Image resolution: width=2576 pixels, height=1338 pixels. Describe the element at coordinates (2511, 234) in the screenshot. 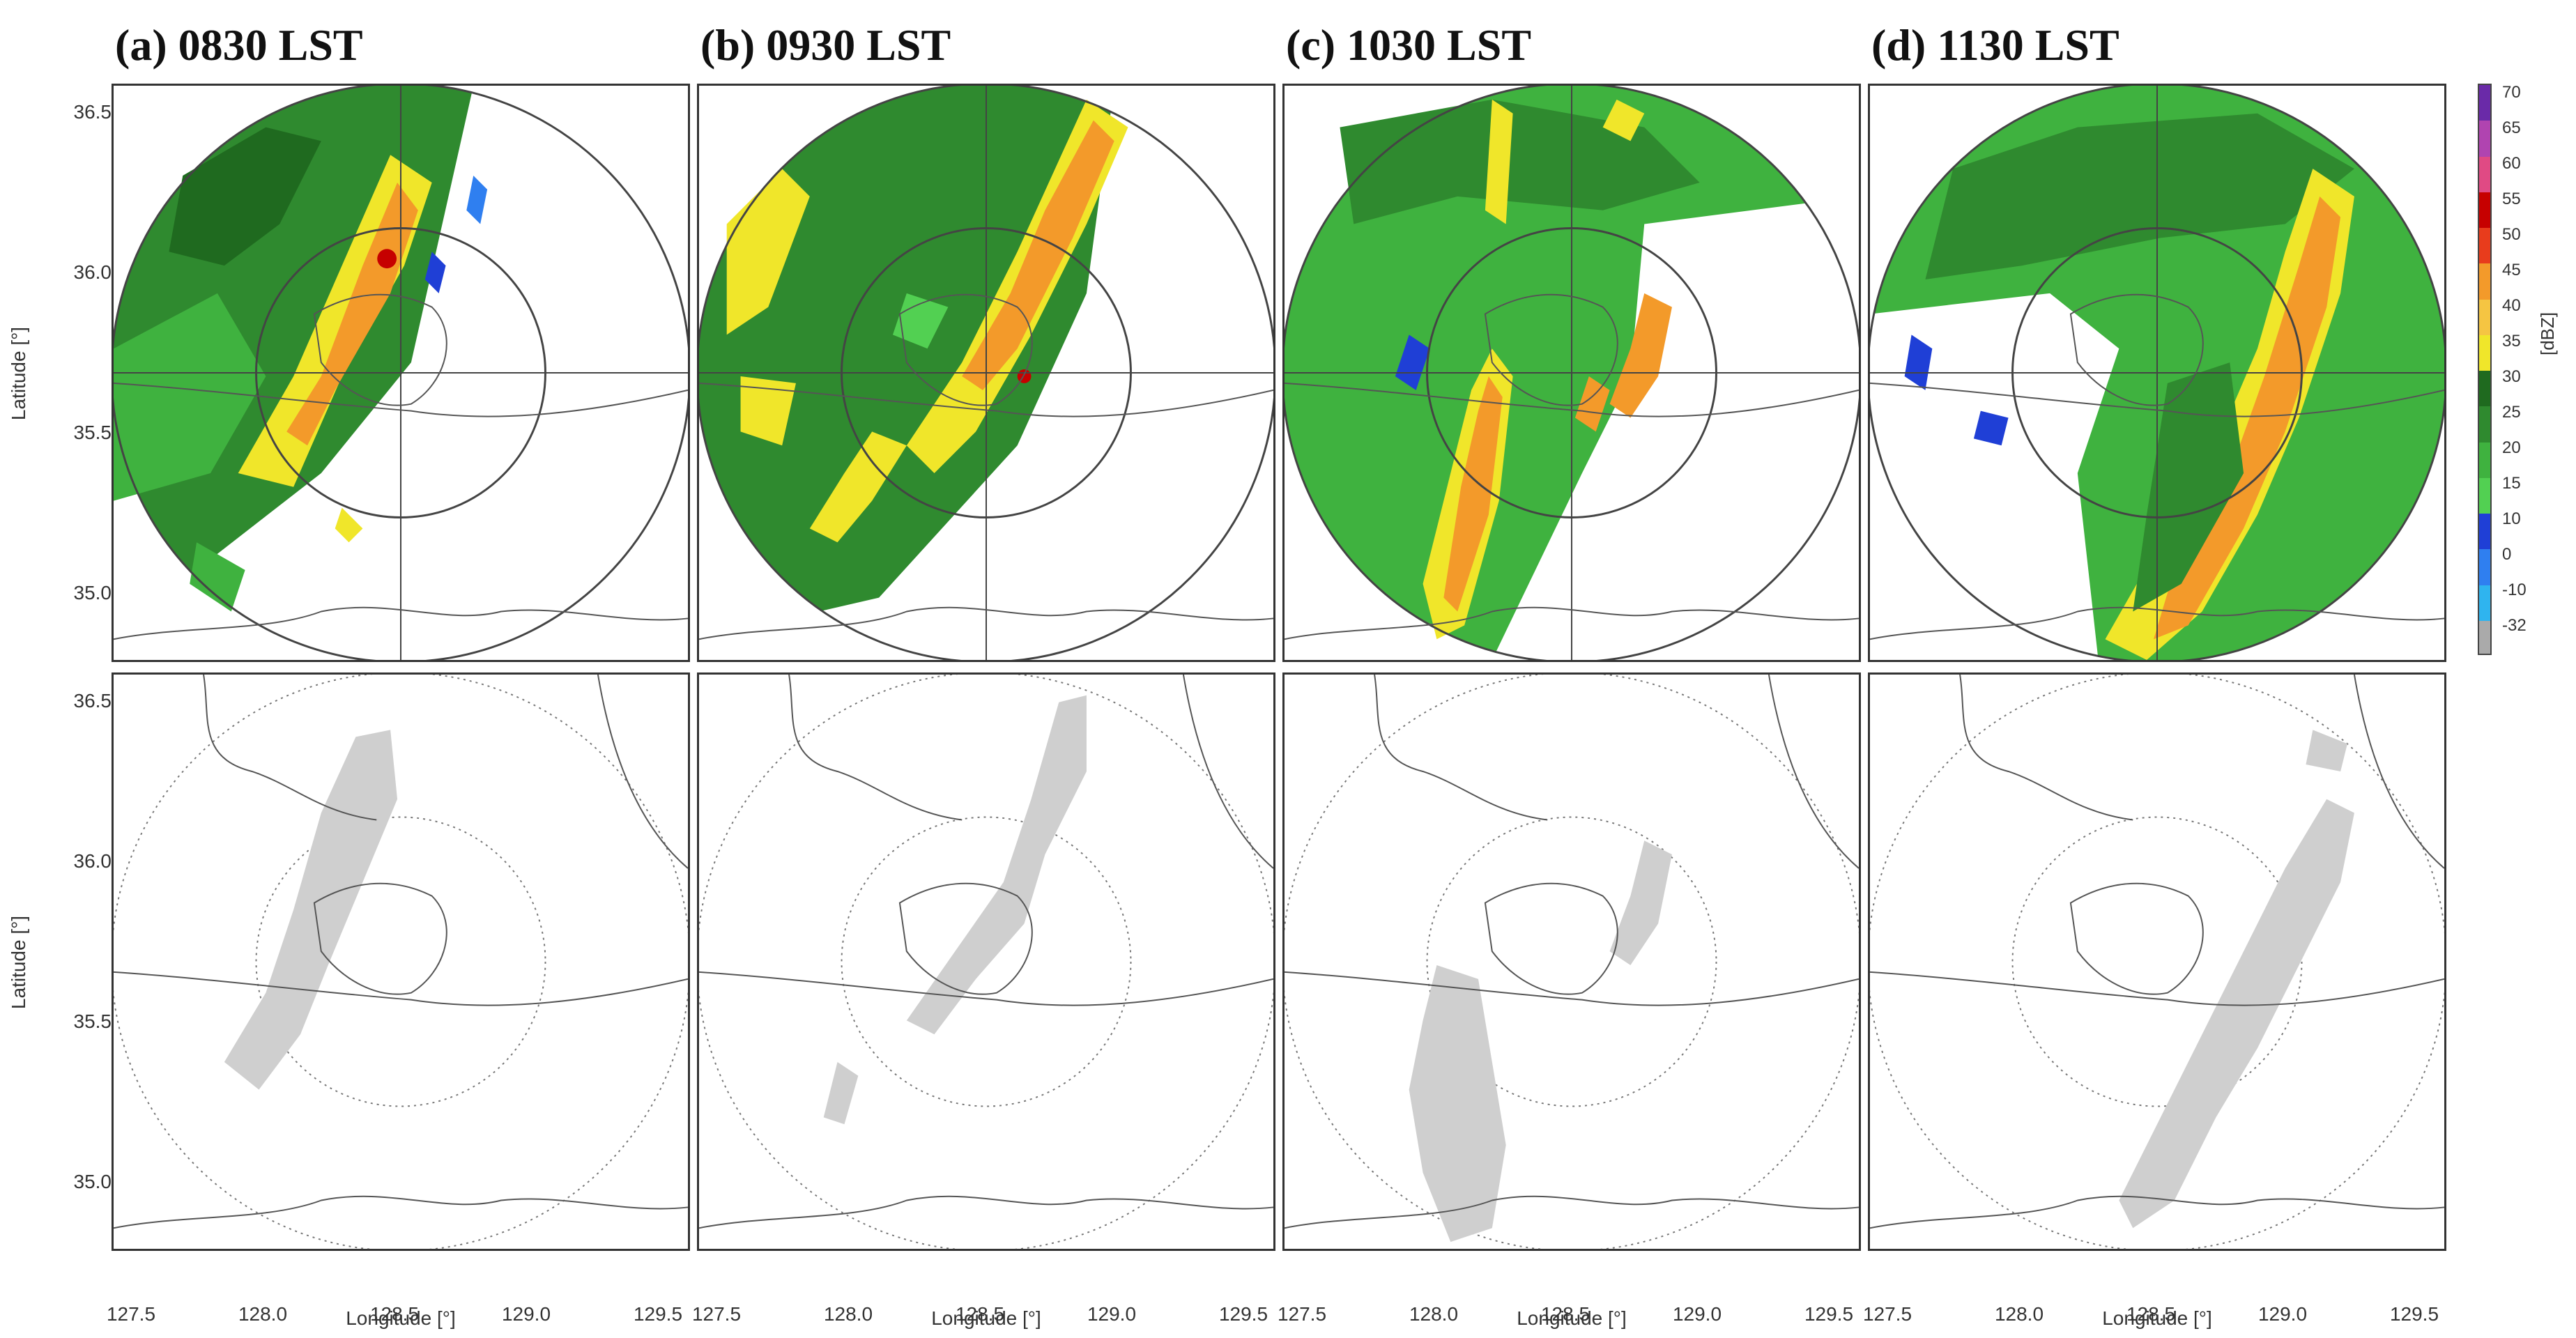

I see `colorbar-tick-50: 50` at that location.